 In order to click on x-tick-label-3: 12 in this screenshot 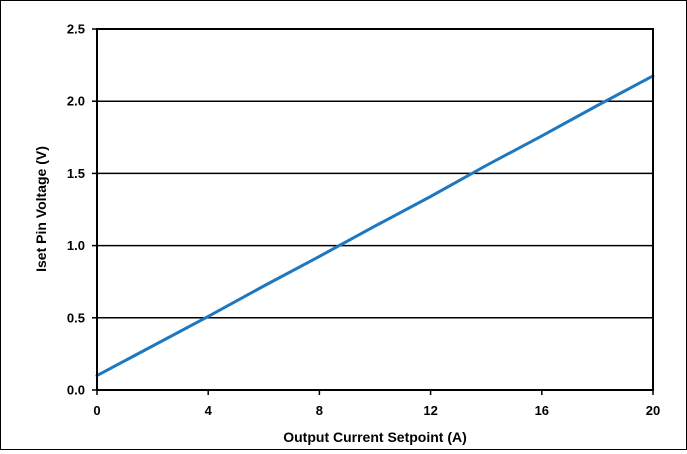, I will do `click(430, 410)`.